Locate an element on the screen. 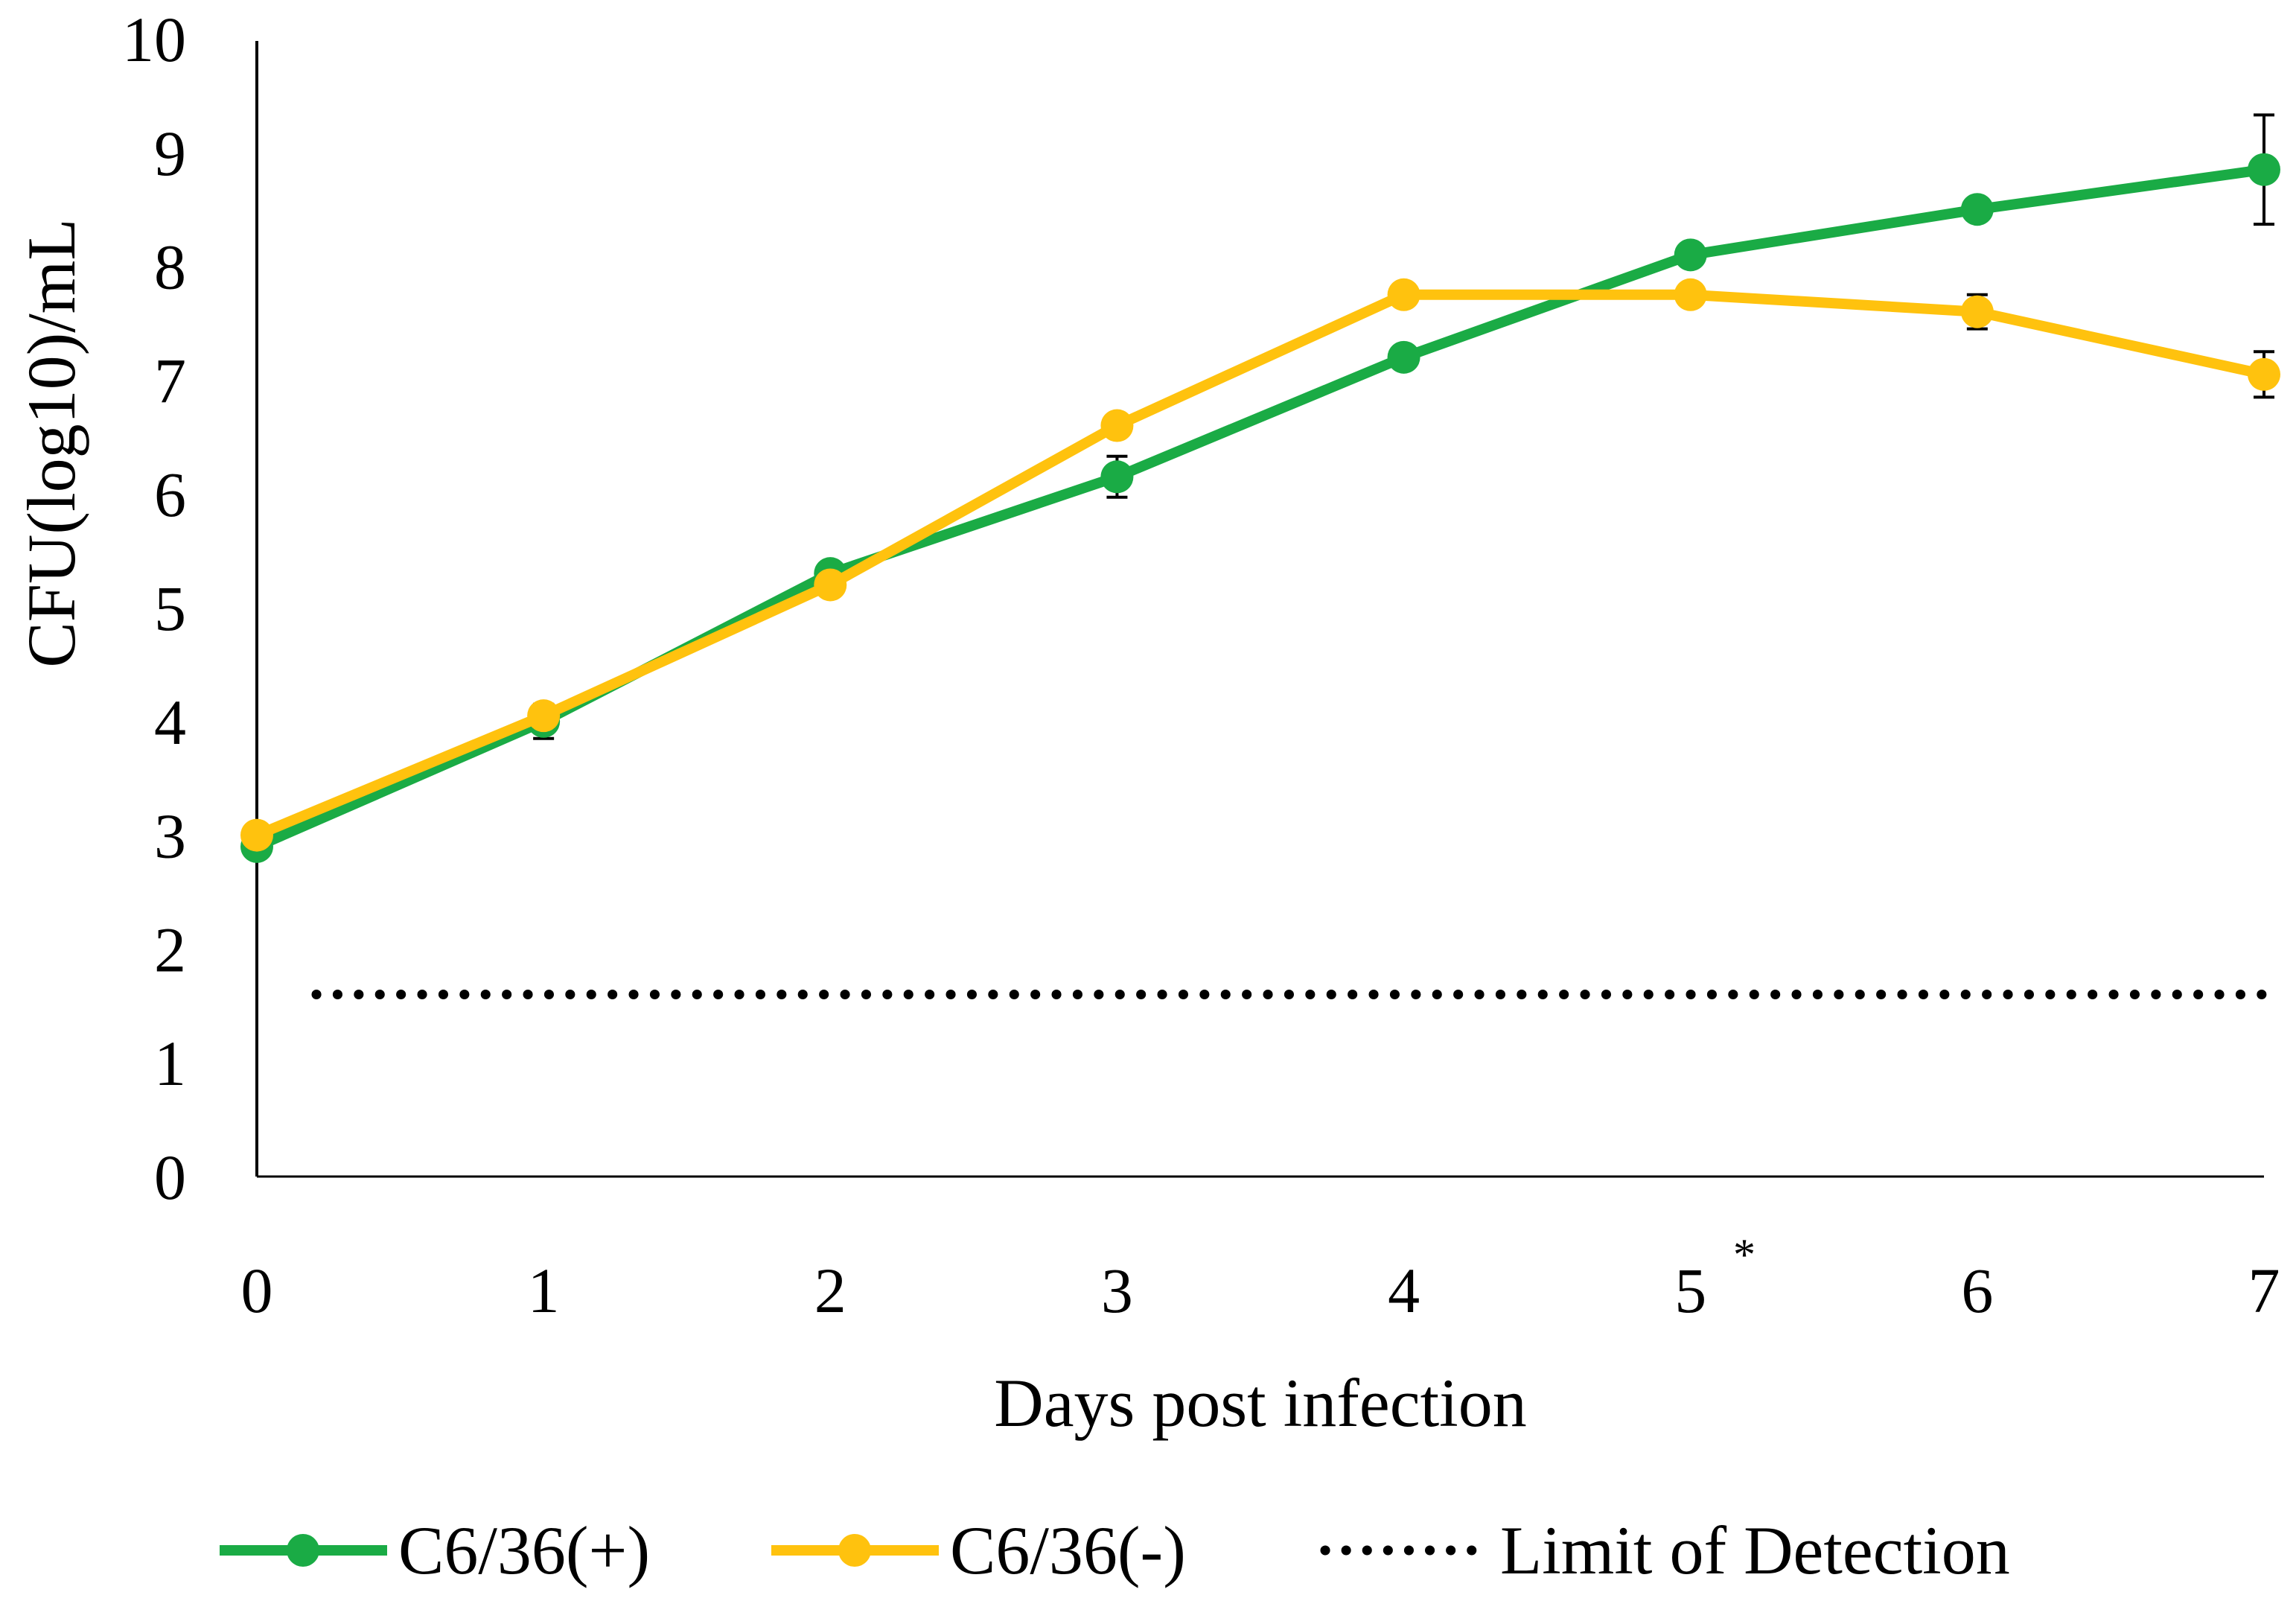 Image resolution: width=2296 pixels, height=1598 pixels. legend-item-limit-of-detection: Limit of Detection is located at coordinates (1665, 1550).